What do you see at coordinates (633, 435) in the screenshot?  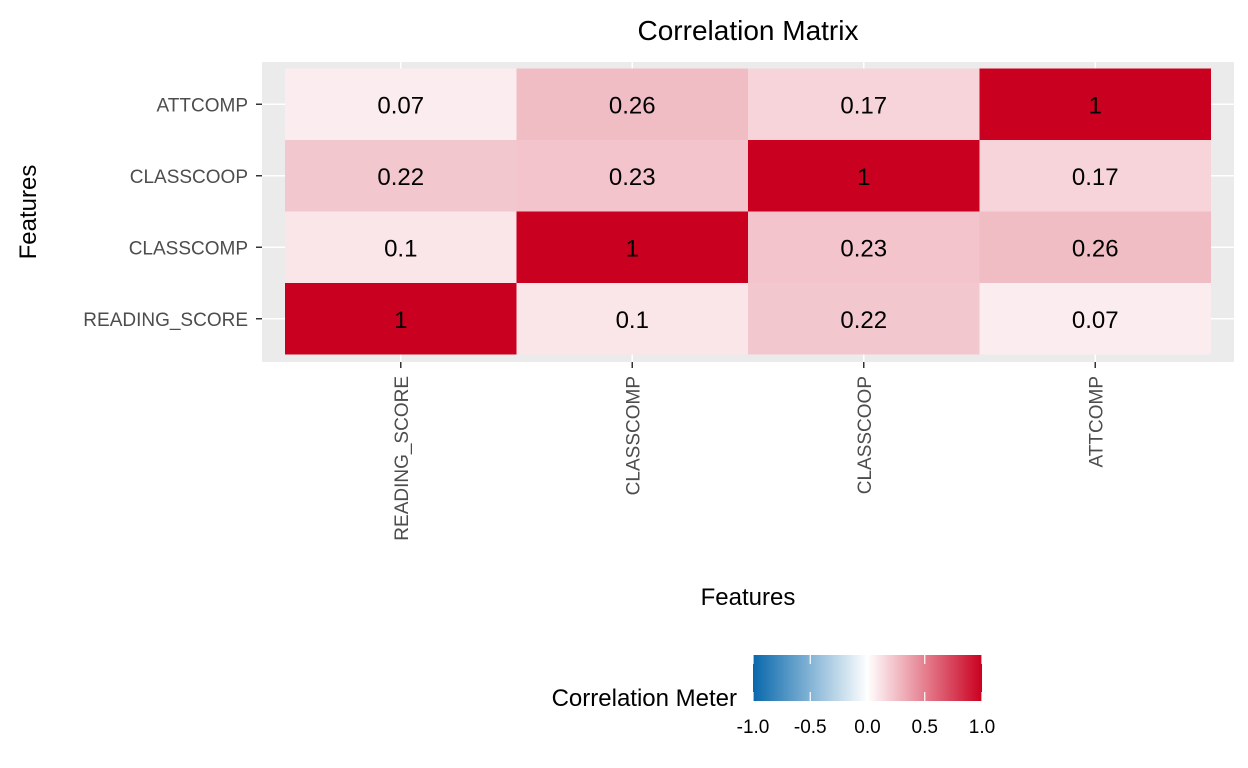 I see `x-tick-label: CLASSCOMP` at bounding box center [633, 435].